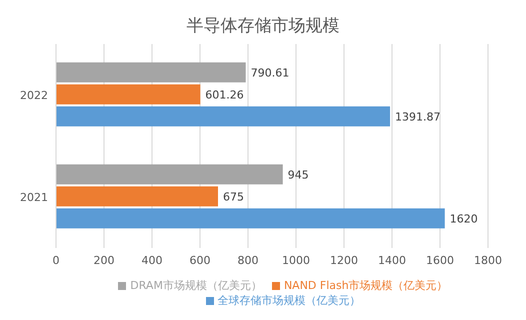 Image resolution: width=526 pixels, height=320 pixels. What do you see at coordinates (440, 260) in the screenshot?
I see `x-tick-label: 1600` at bounding box center [440, 260].